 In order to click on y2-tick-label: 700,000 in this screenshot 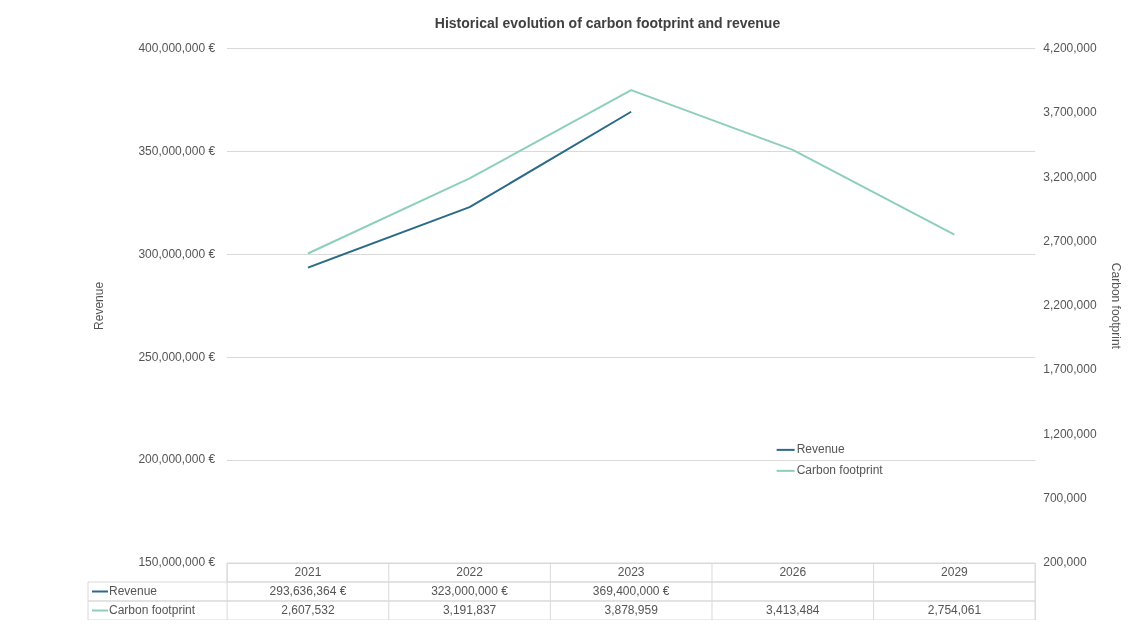, I will do `click(1065, 498)`.